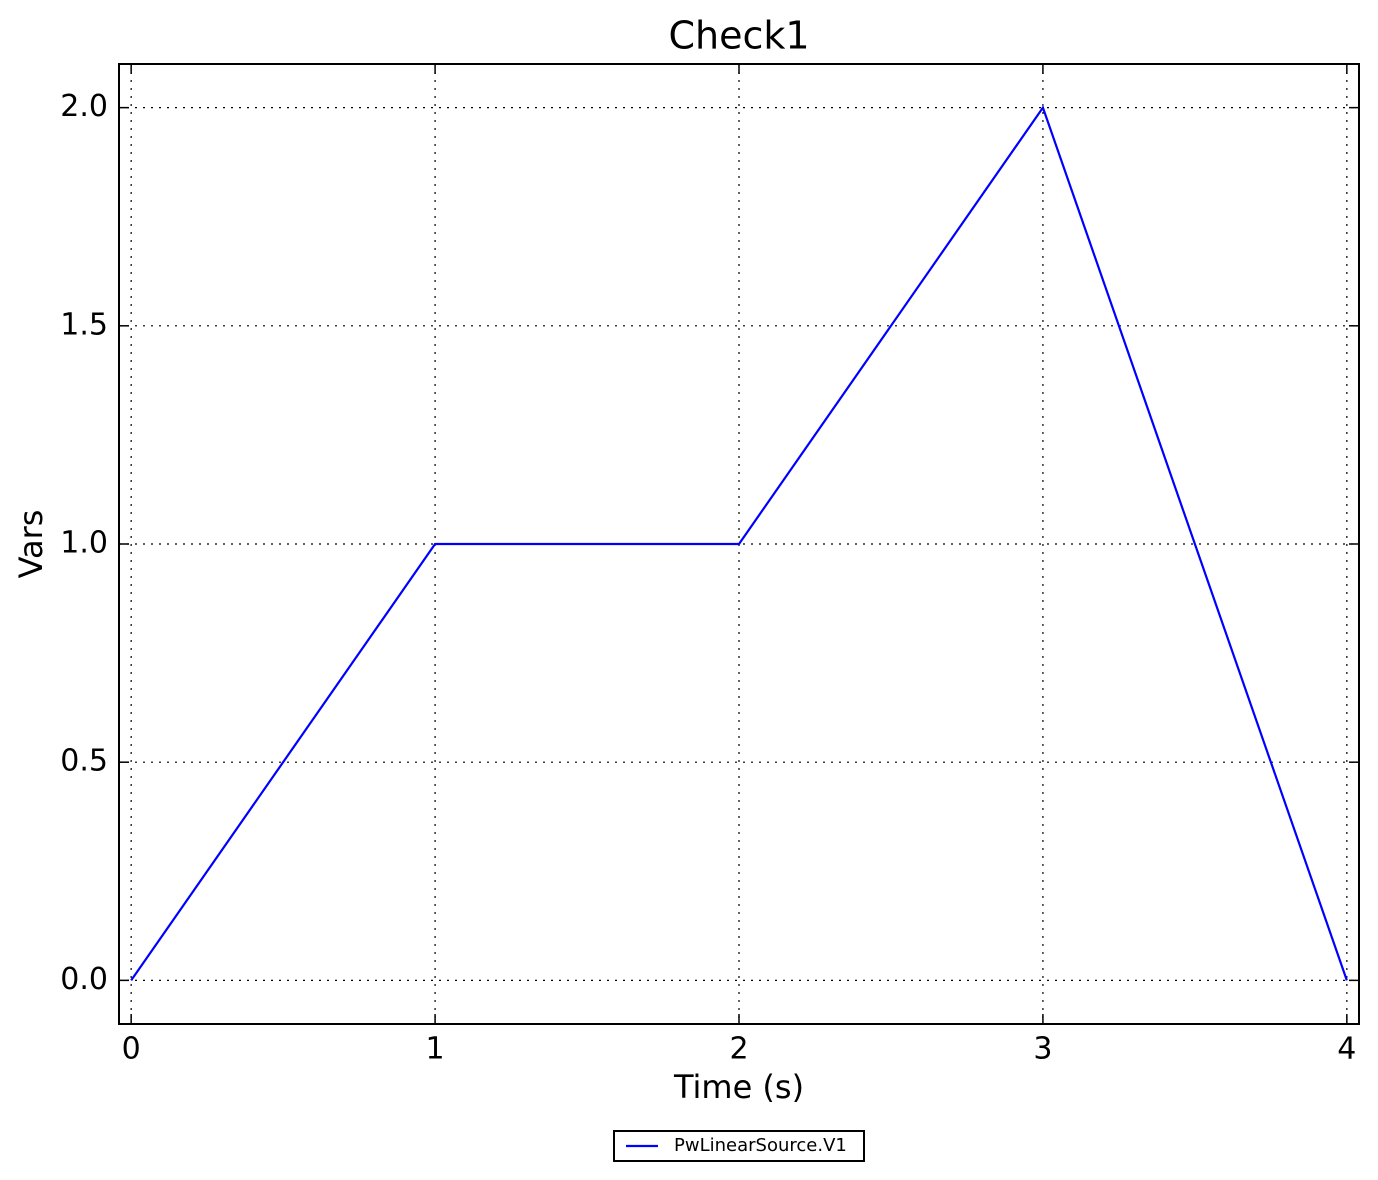 The image size is (1378, 1180). I want to click on x-tick-label: 2, so click(738, 1049).